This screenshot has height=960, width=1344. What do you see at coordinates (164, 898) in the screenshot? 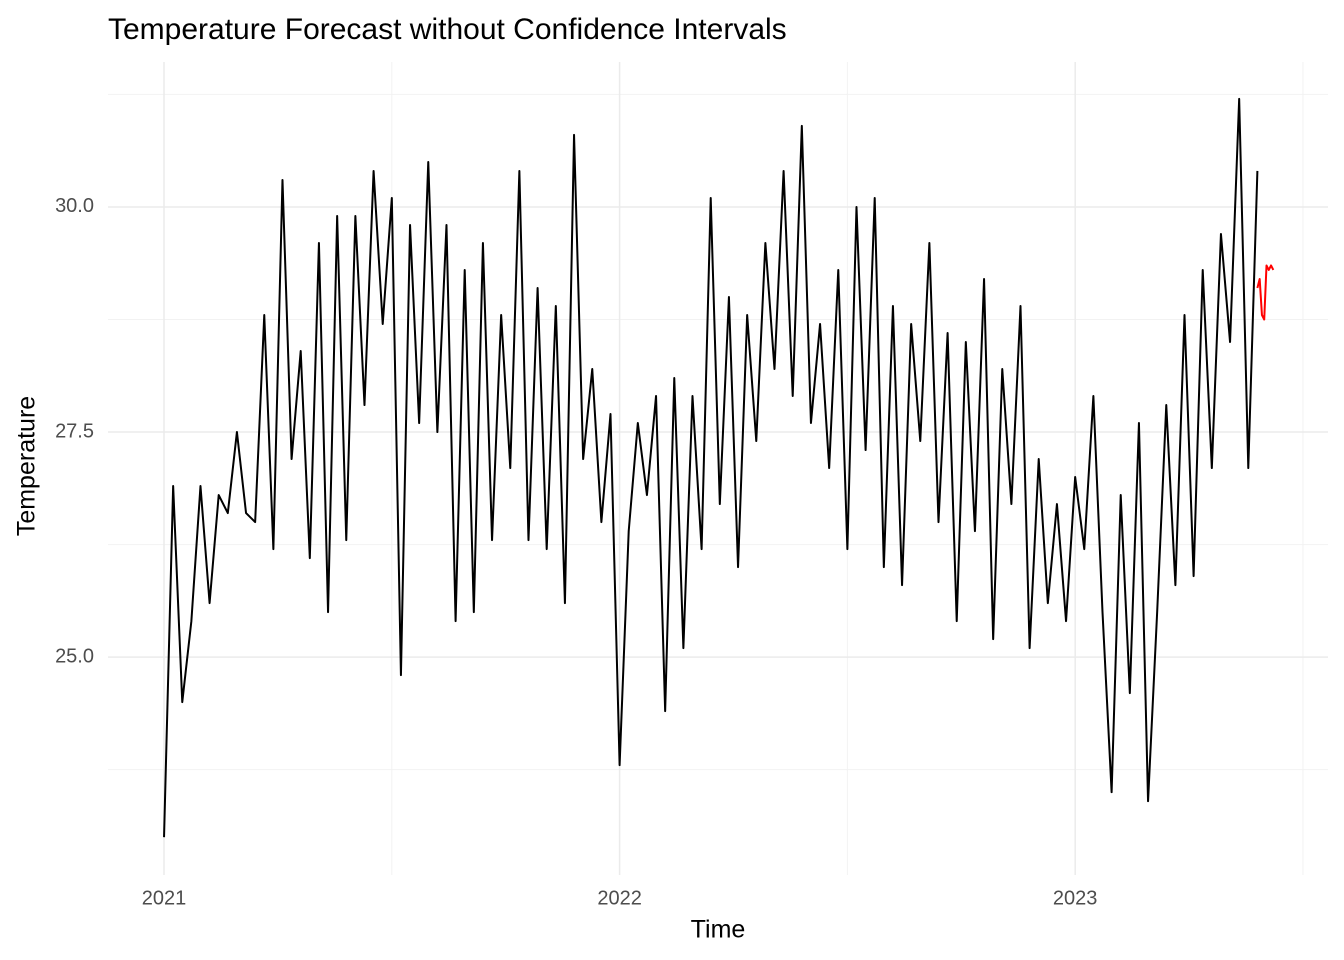
I see `x-tick-label: 2021` at bounding box center [164, 898].